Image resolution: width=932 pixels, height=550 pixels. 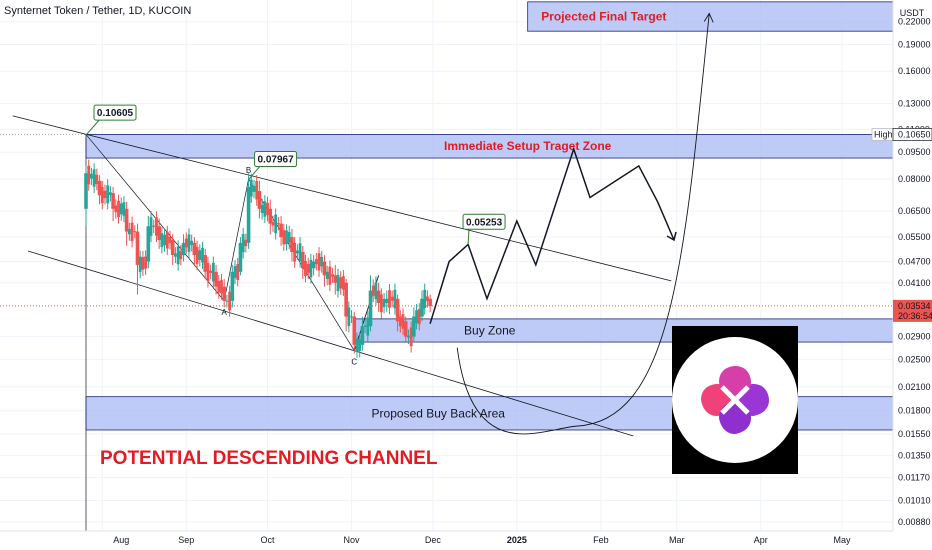 I want to click on projection-path, so click(x=552, y=235).